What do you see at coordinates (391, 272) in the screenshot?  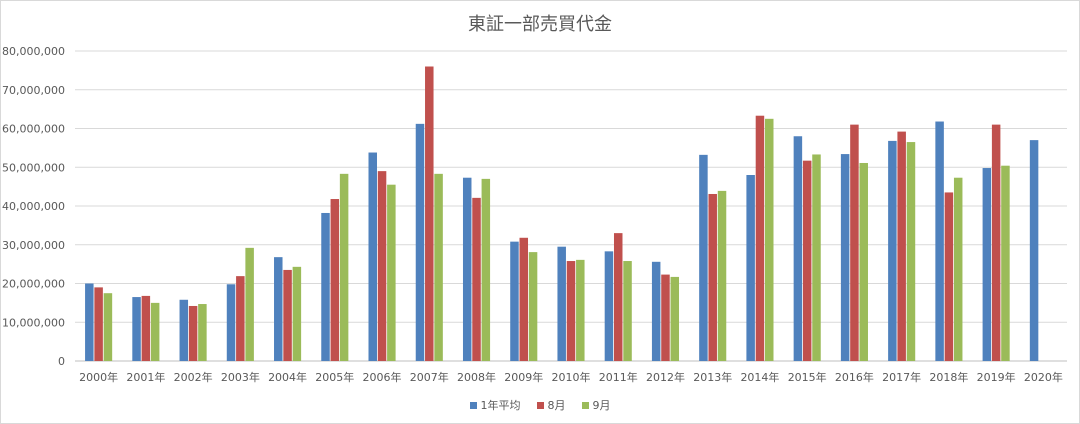 I see `bar-2006年-series-2` at bounding box center [391, 272].